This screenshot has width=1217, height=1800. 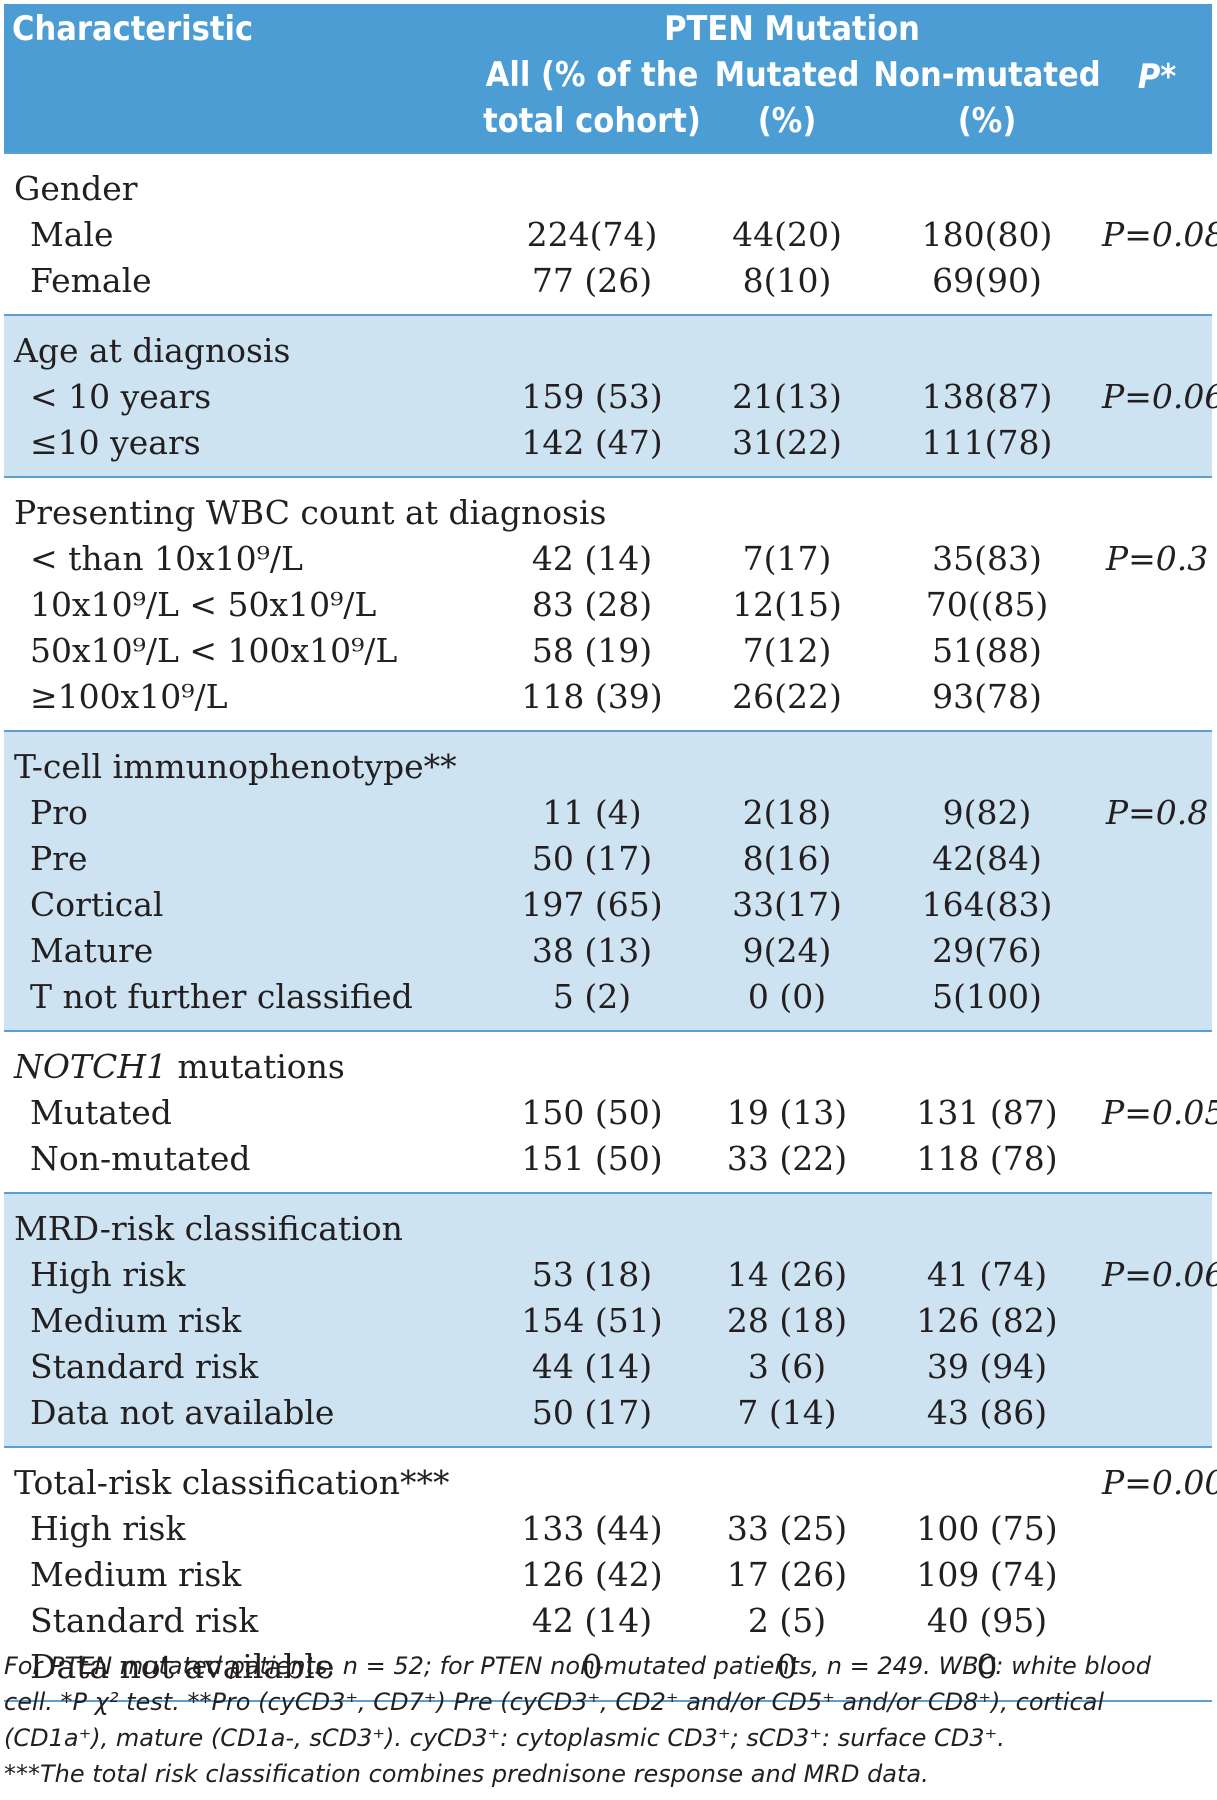 What do you see at coordinates (592, 650) in the screenshot?
I see `all-value: 58 (19)` at bounding box center [592, 650].